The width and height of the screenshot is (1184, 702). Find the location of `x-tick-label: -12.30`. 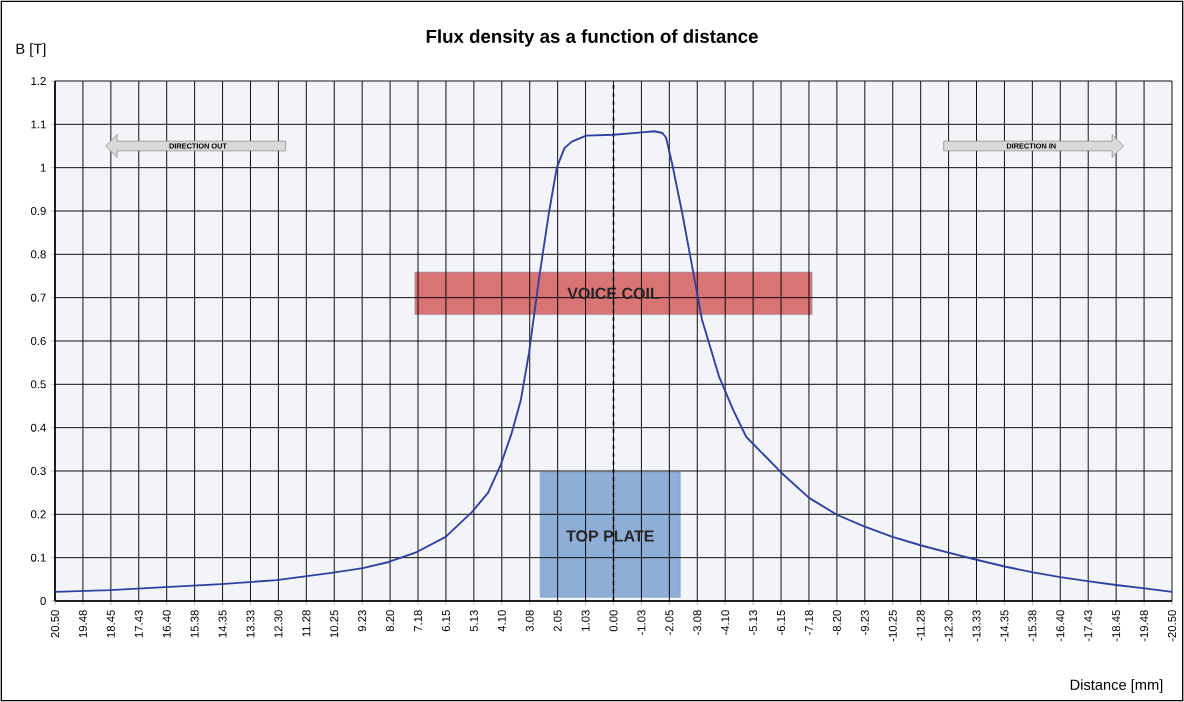

x-tick-label: -12.30 is located at coordinates (948, 626).